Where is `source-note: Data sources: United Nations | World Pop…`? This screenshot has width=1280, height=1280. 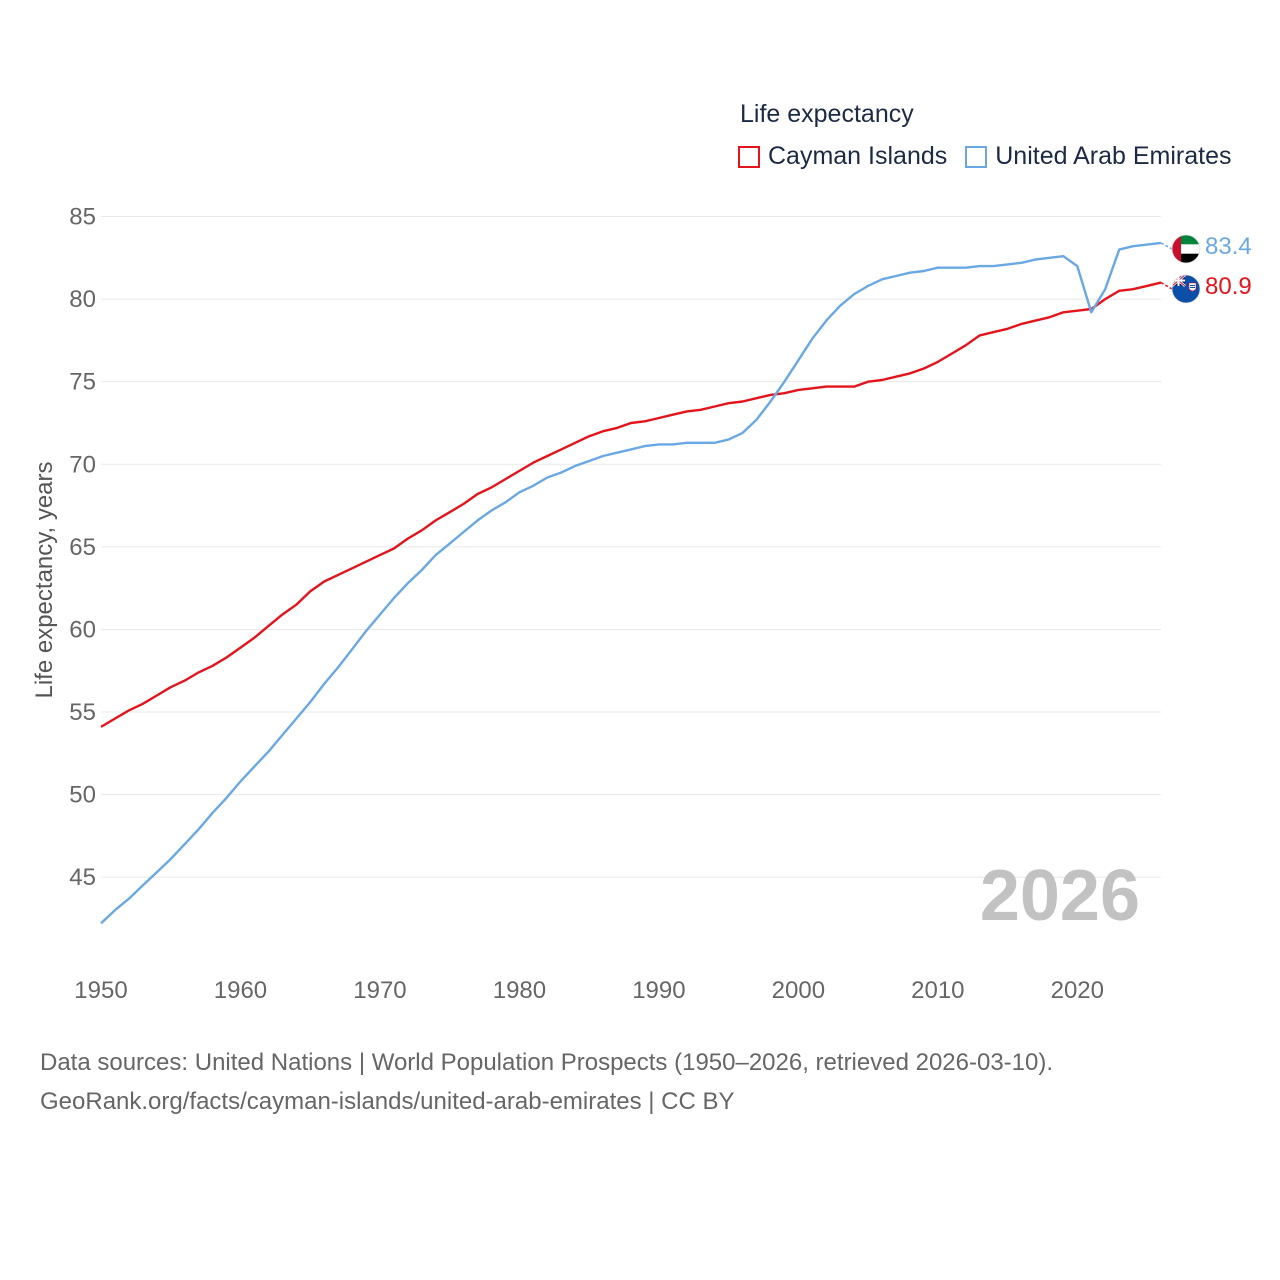 source-note: Data sources: United Nations | World Pop… is located at coordinates (546, 1082).